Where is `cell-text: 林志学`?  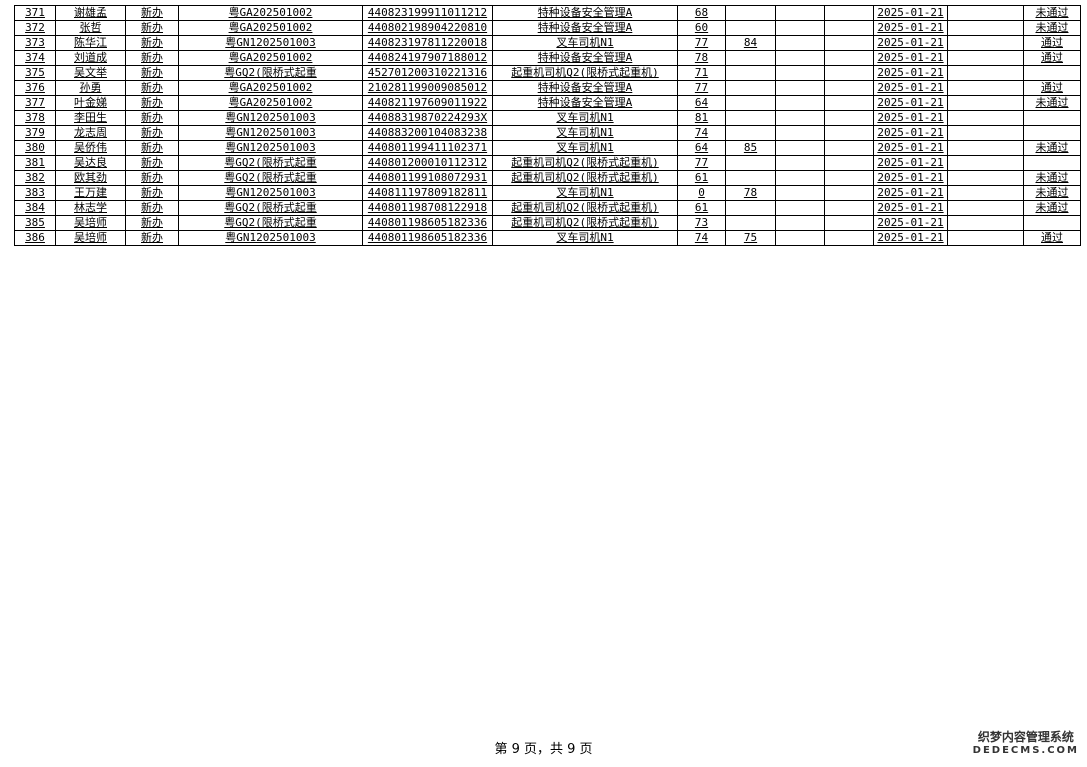
cell-text: 林志学 is located at coordinates (90, 208).